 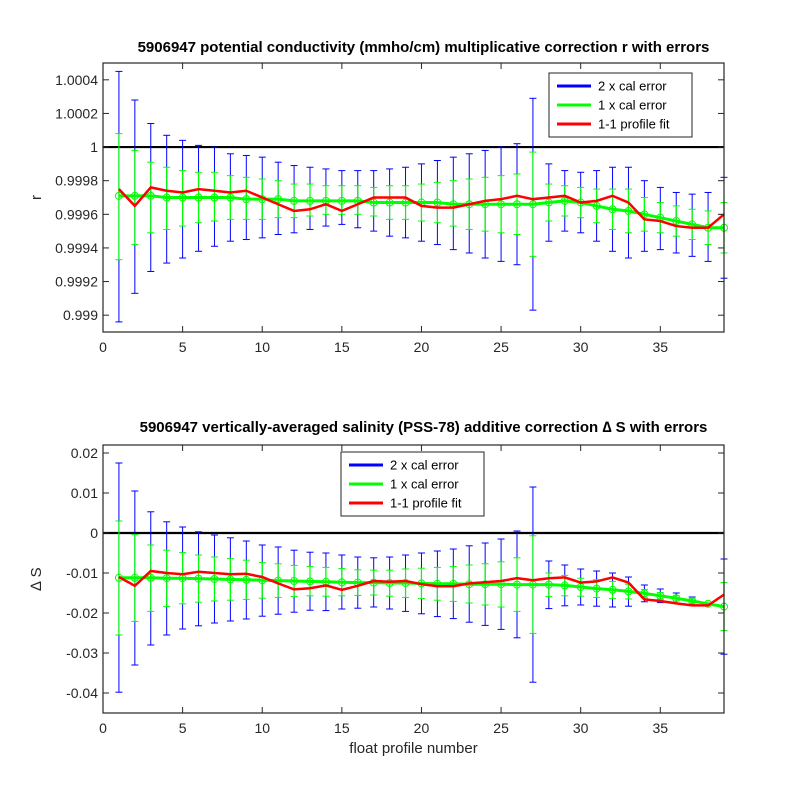 What do you see at coordinates (84, 453) in the screenshot?
I see `y-tick-label: 0.02` at bounding box center [84, 453].